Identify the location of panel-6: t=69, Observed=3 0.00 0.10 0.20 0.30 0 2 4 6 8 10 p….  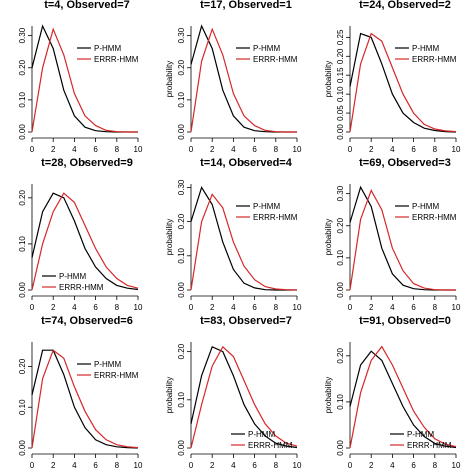
(392, 234).